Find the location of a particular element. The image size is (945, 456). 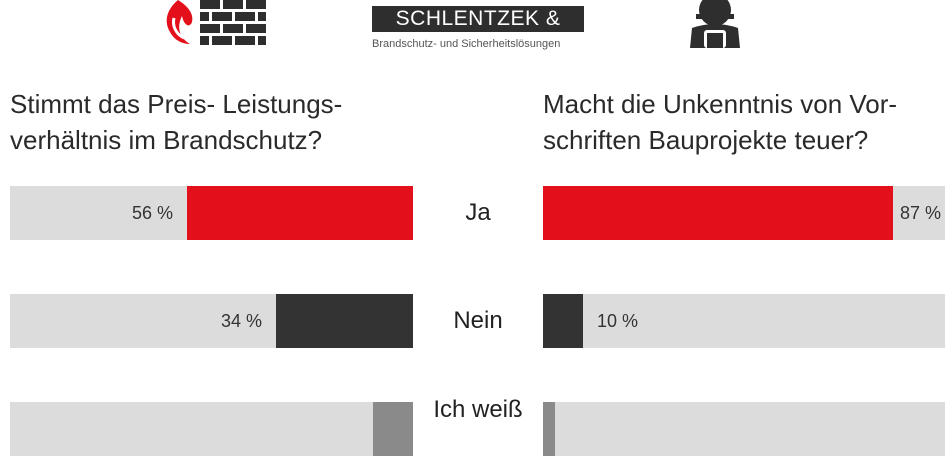

category-label-nein: Nein is located at coordinates (478, 320).